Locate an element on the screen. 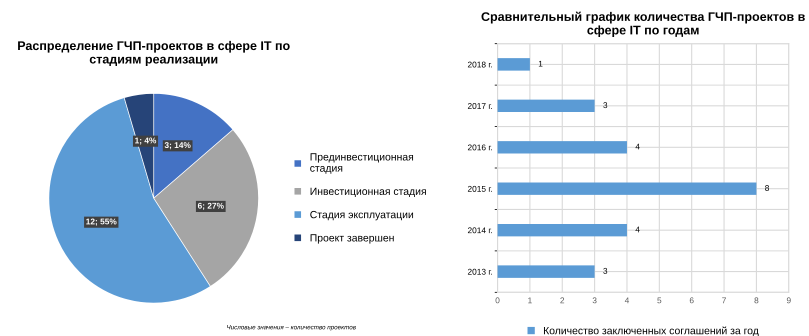 This screenshot has width=809, height=336. data-label: 12; 55% is located at coordinates (101, 222).